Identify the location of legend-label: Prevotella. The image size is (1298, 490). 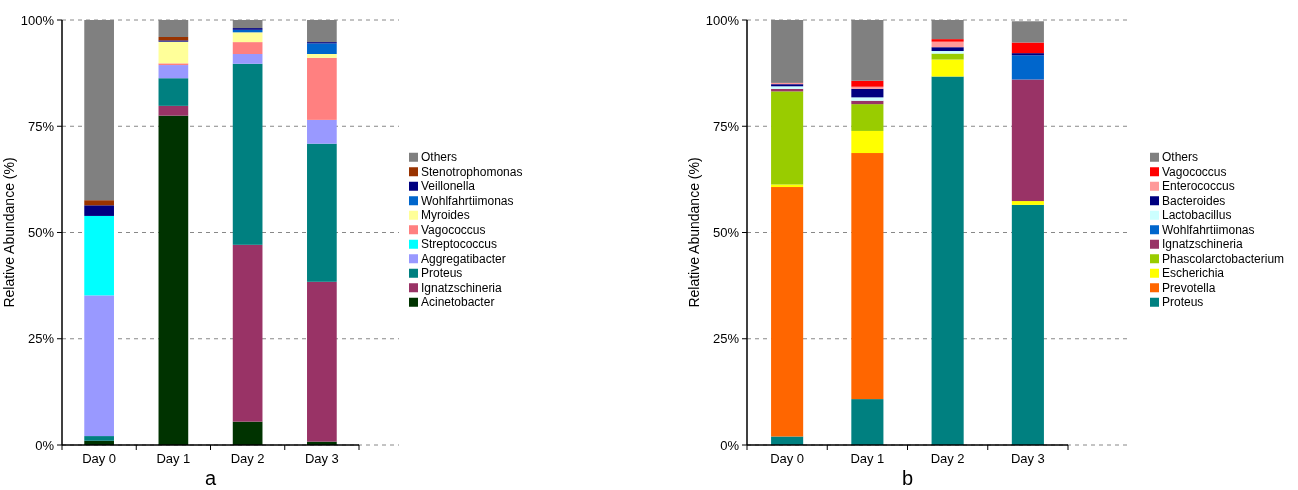
(1189, 287).